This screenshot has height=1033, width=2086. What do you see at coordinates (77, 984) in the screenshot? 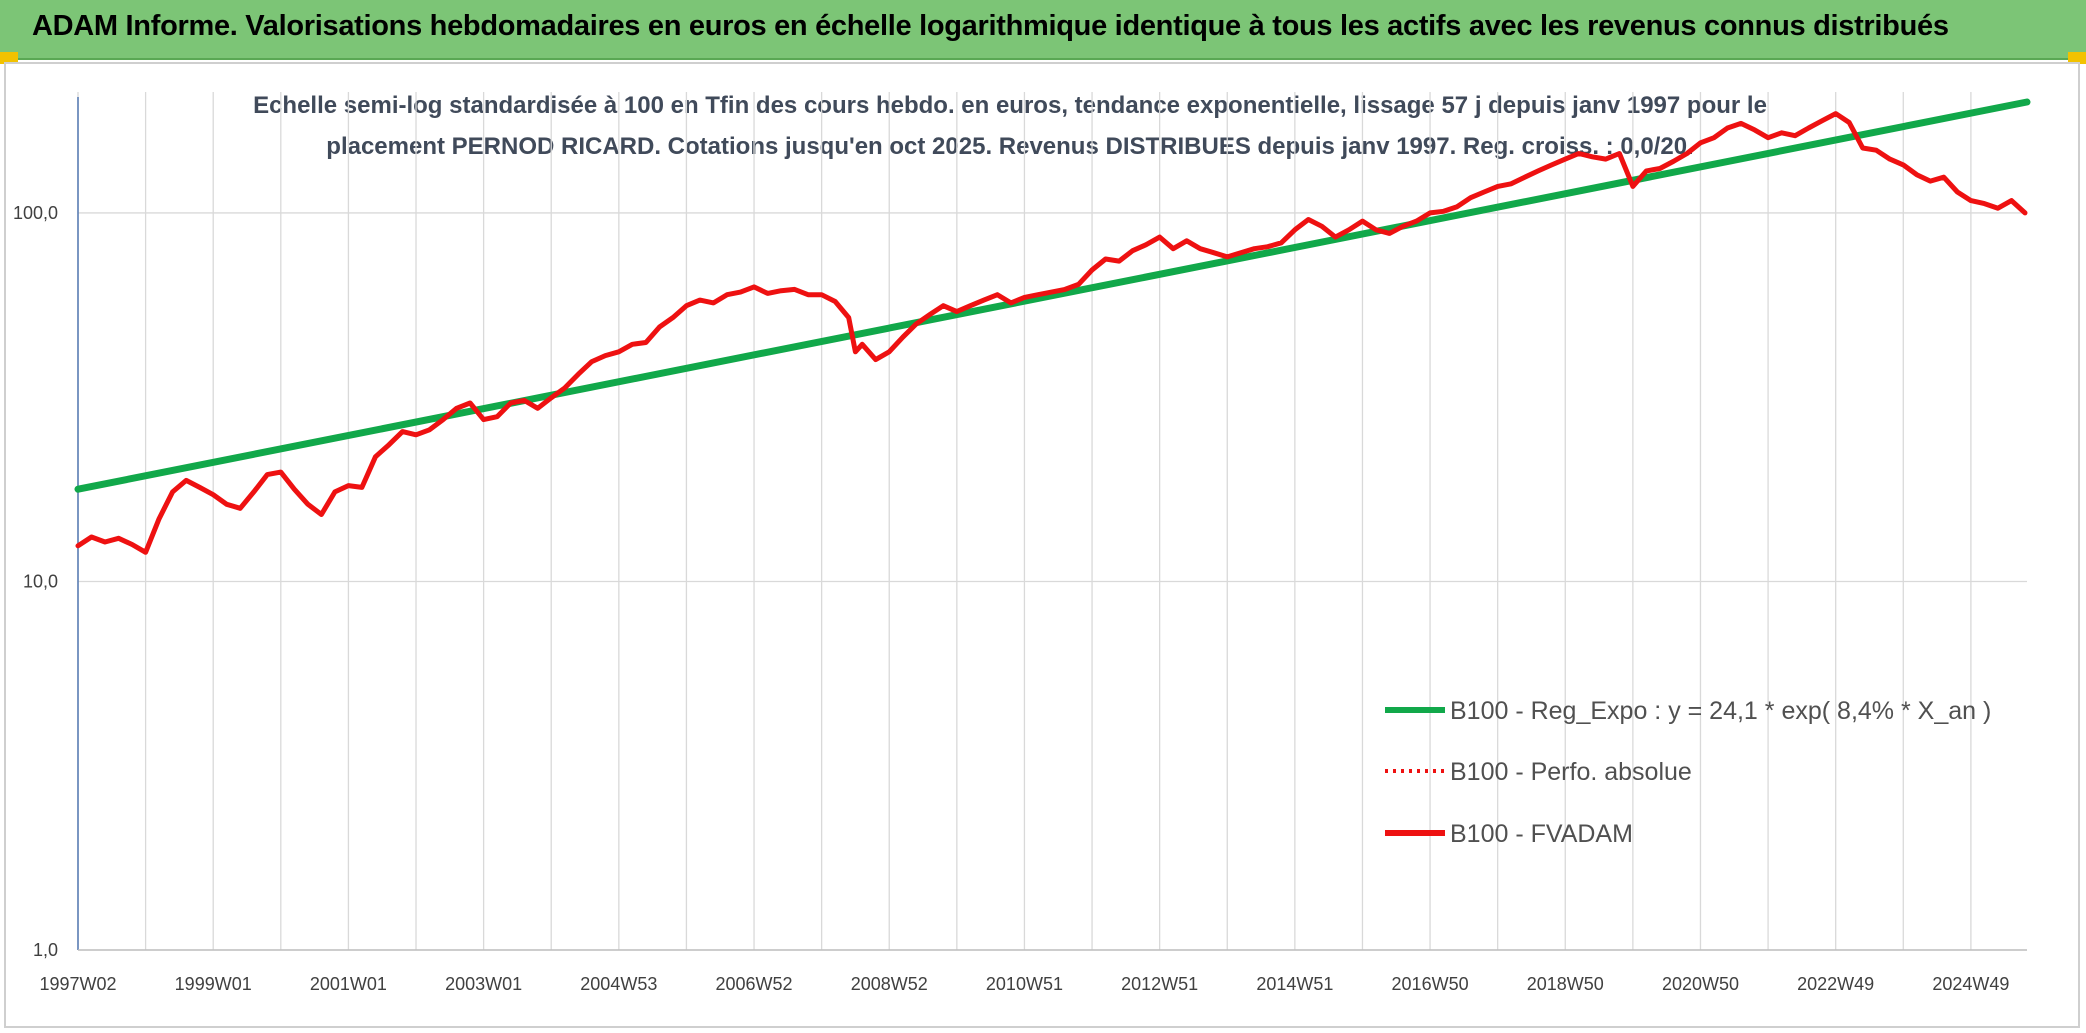
I see `x-tick-label: 1997W02` at bounding box center [77, 984].